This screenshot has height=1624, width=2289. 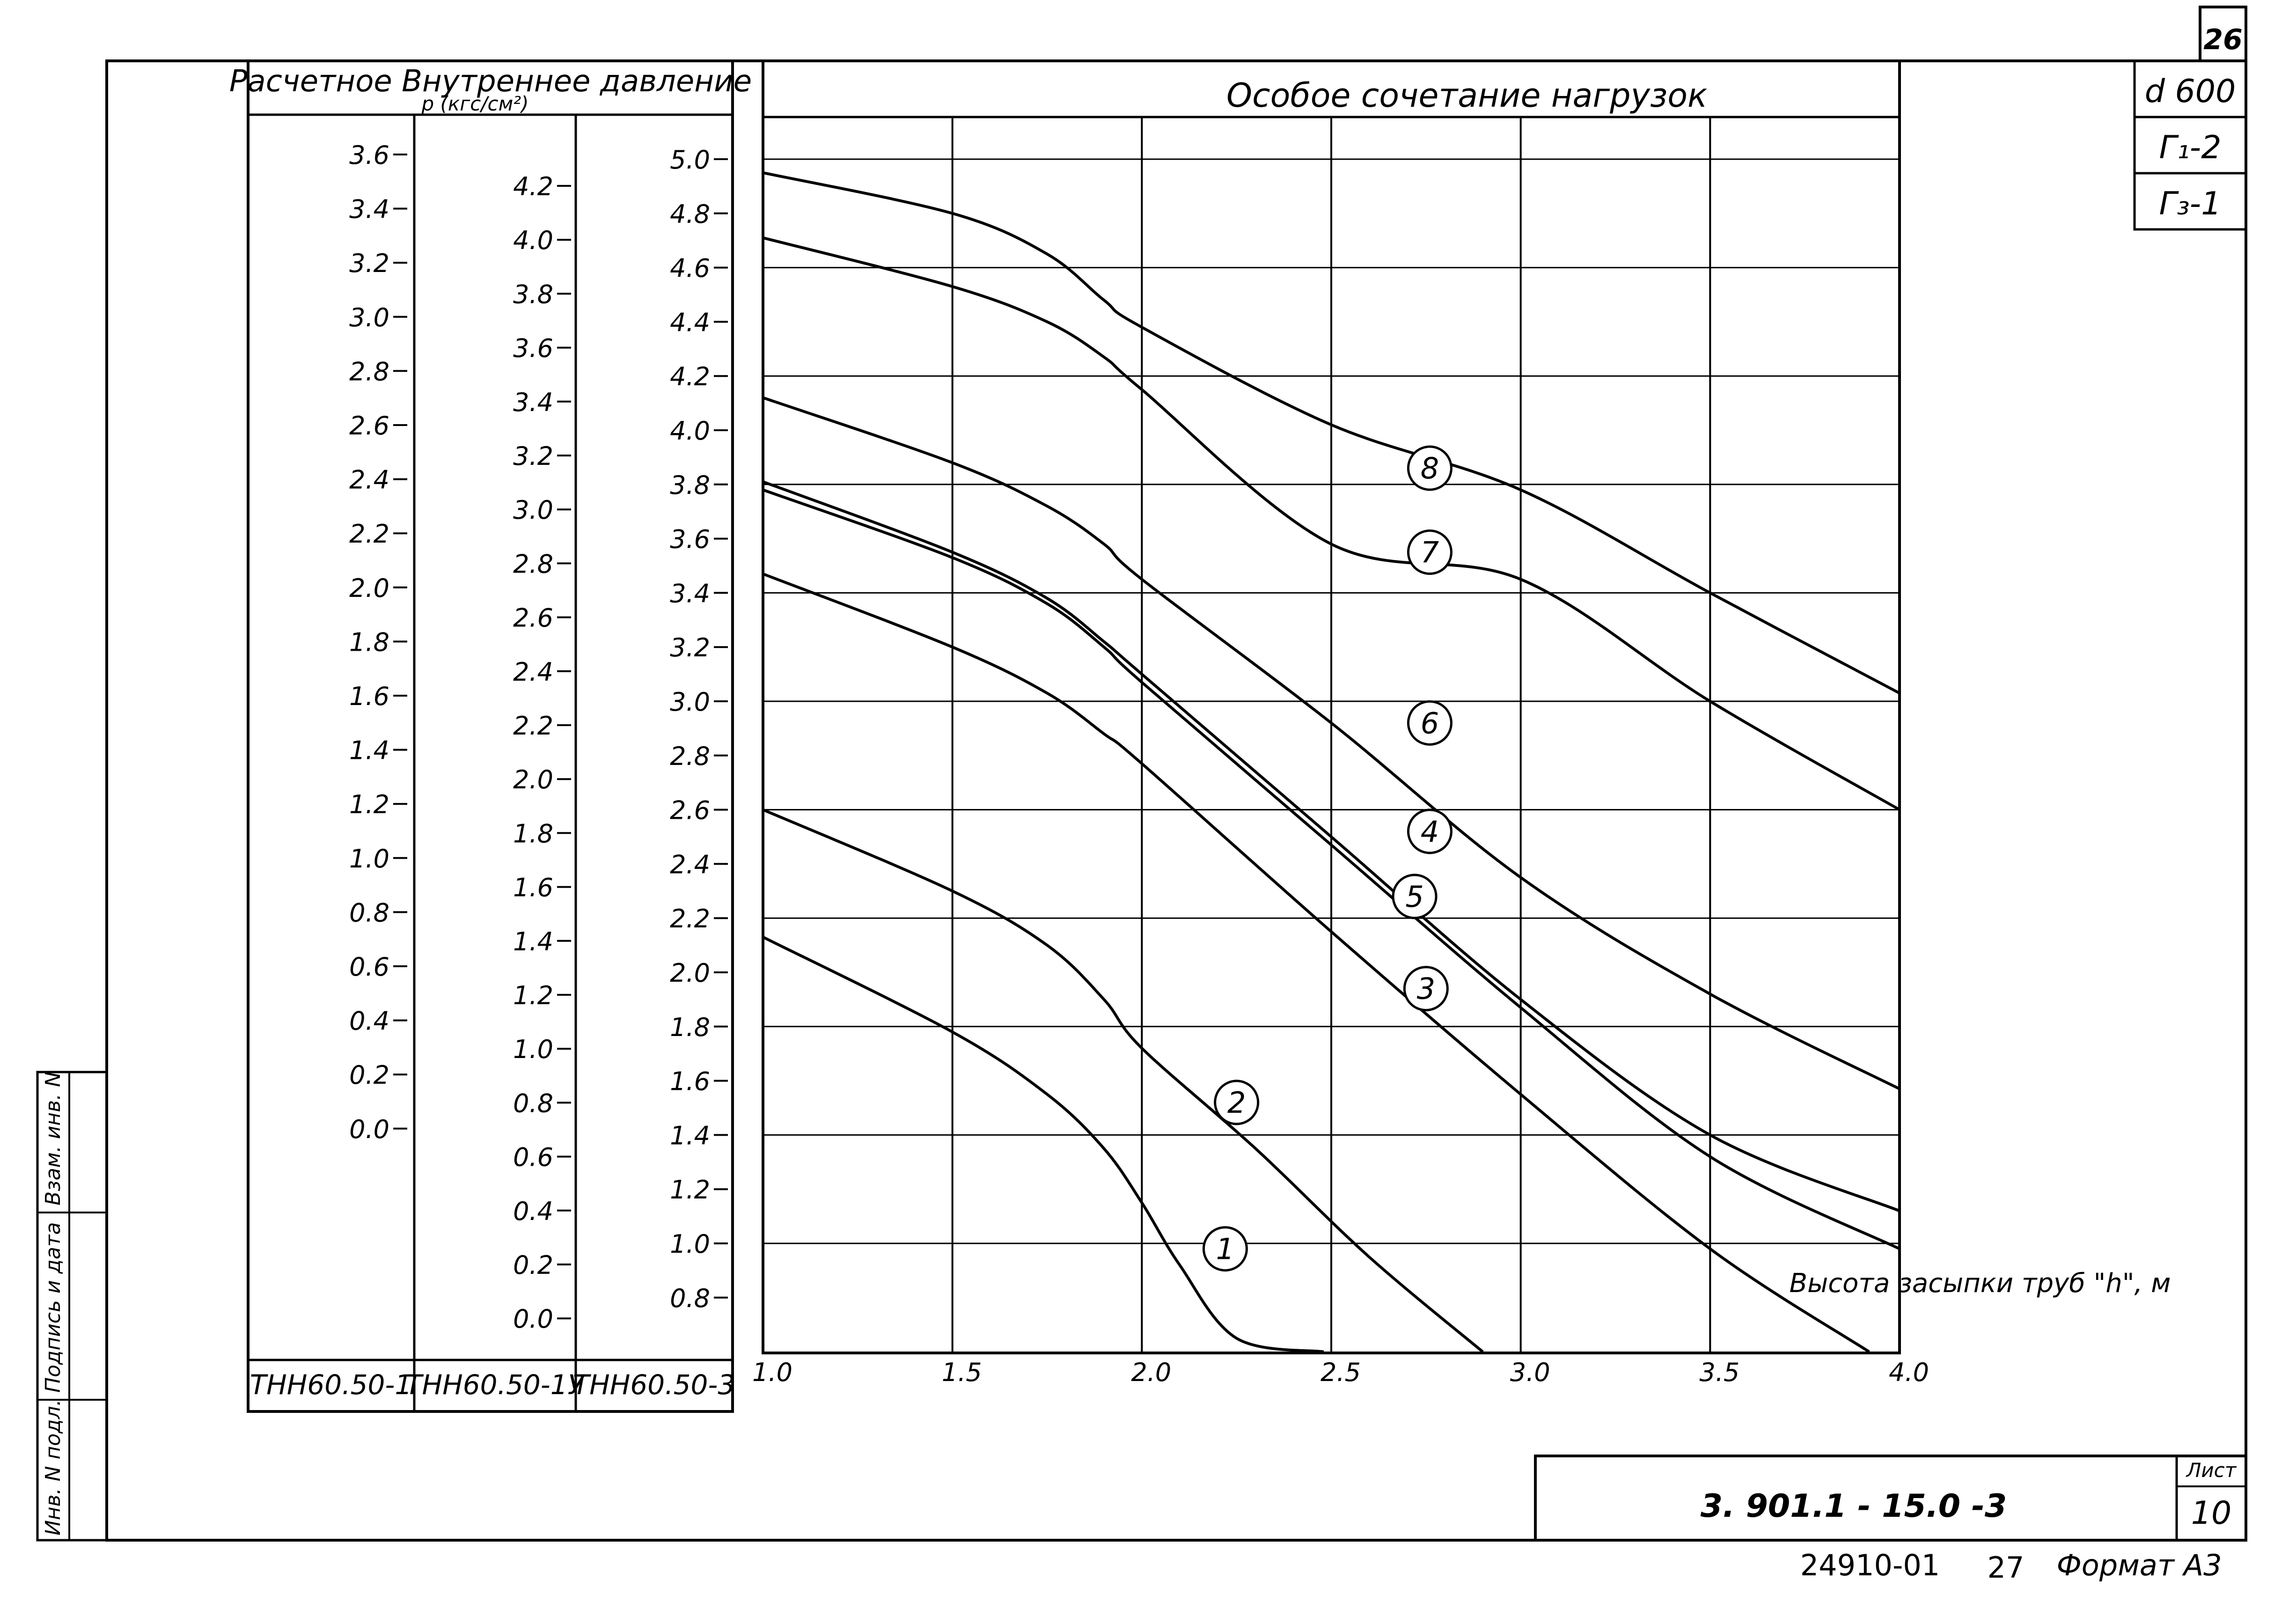 I want to click on curve-marker-label: 1, so click(x=1225, y=1249).